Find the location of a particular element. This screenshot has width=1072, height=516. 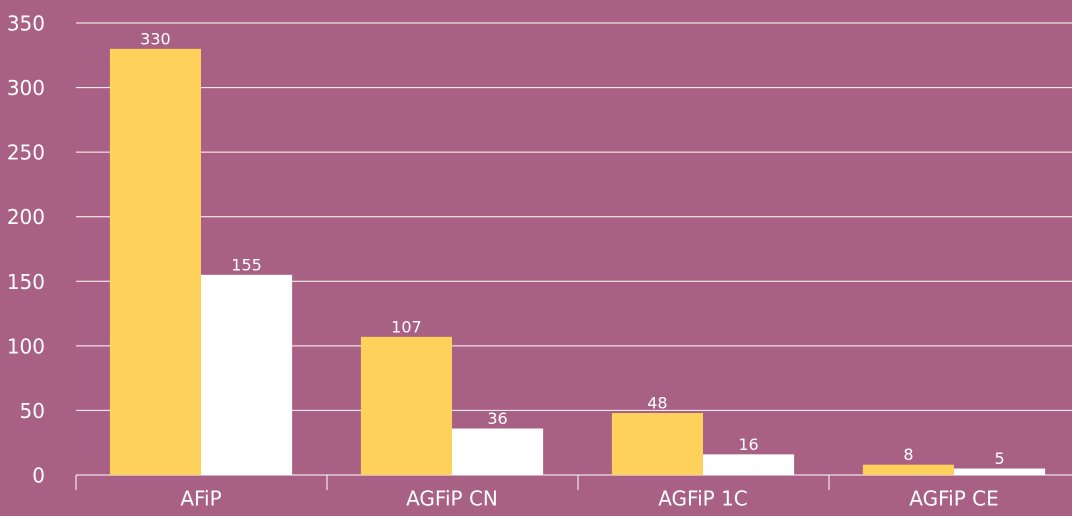

value-label: 36 is located at coordinates (497, 418).